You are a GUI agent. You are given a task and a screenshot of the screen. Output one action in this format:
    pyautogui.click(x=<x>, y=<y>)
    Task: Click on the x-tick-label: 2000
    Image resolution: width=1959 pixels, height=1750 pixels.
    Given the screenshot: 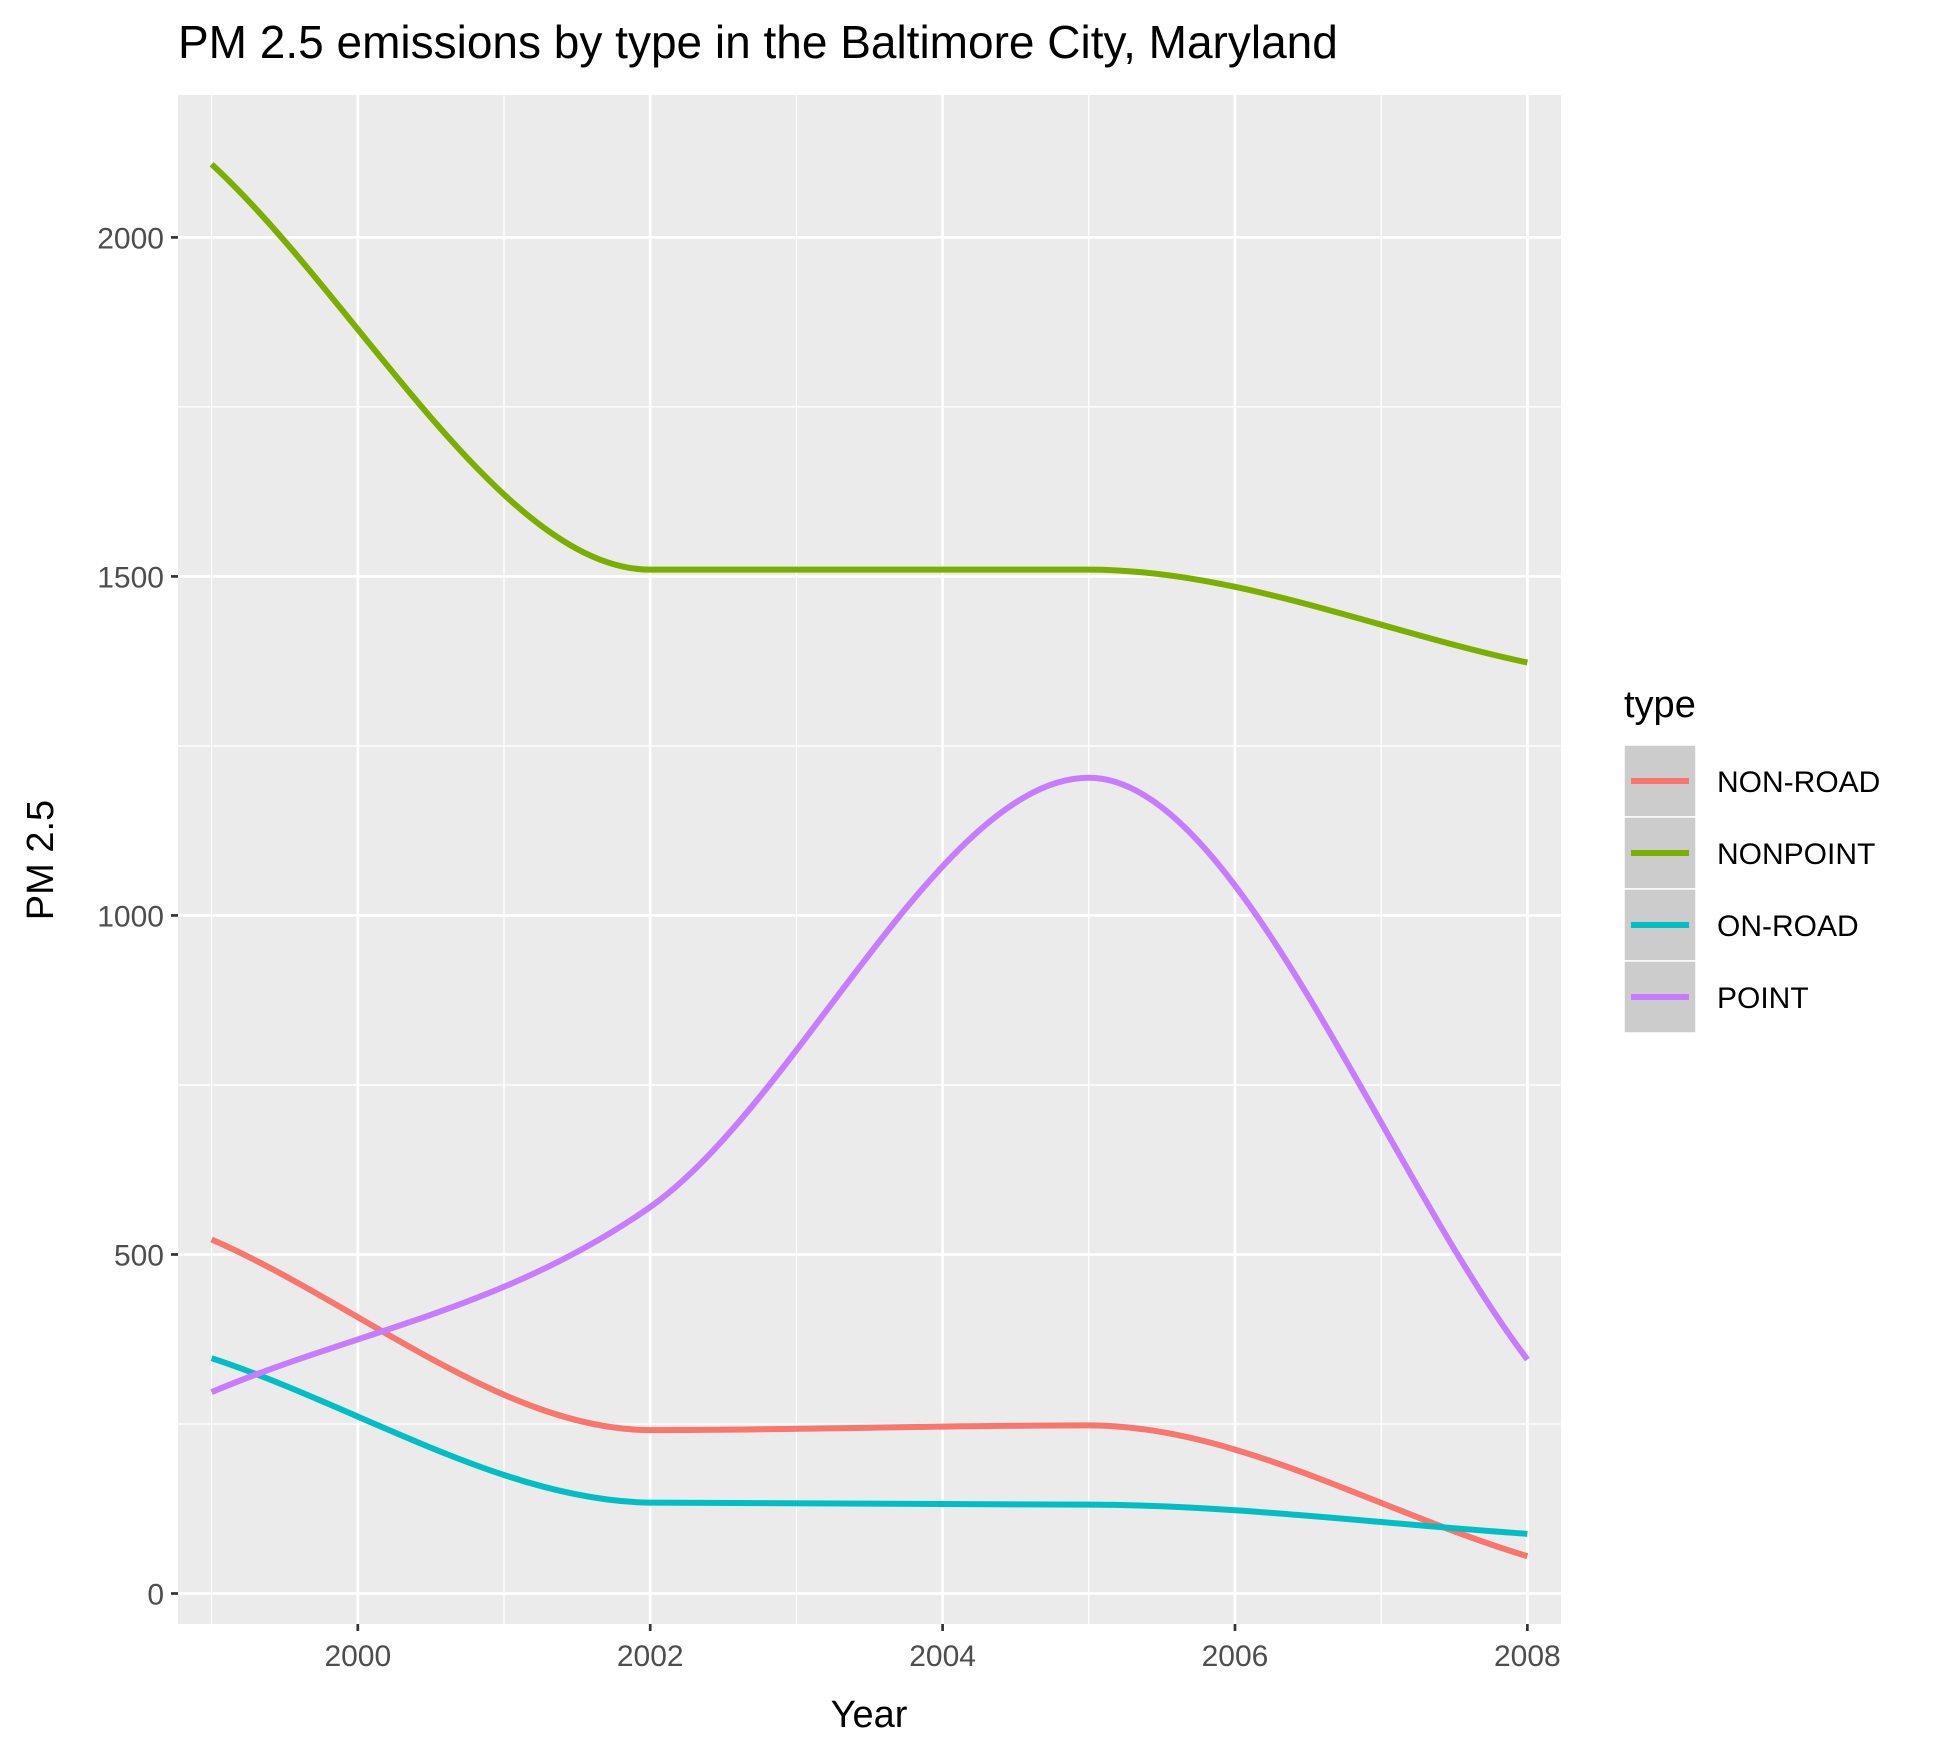 What is the action you would take?
    pyautogui.click(x=357, y=1656)
    